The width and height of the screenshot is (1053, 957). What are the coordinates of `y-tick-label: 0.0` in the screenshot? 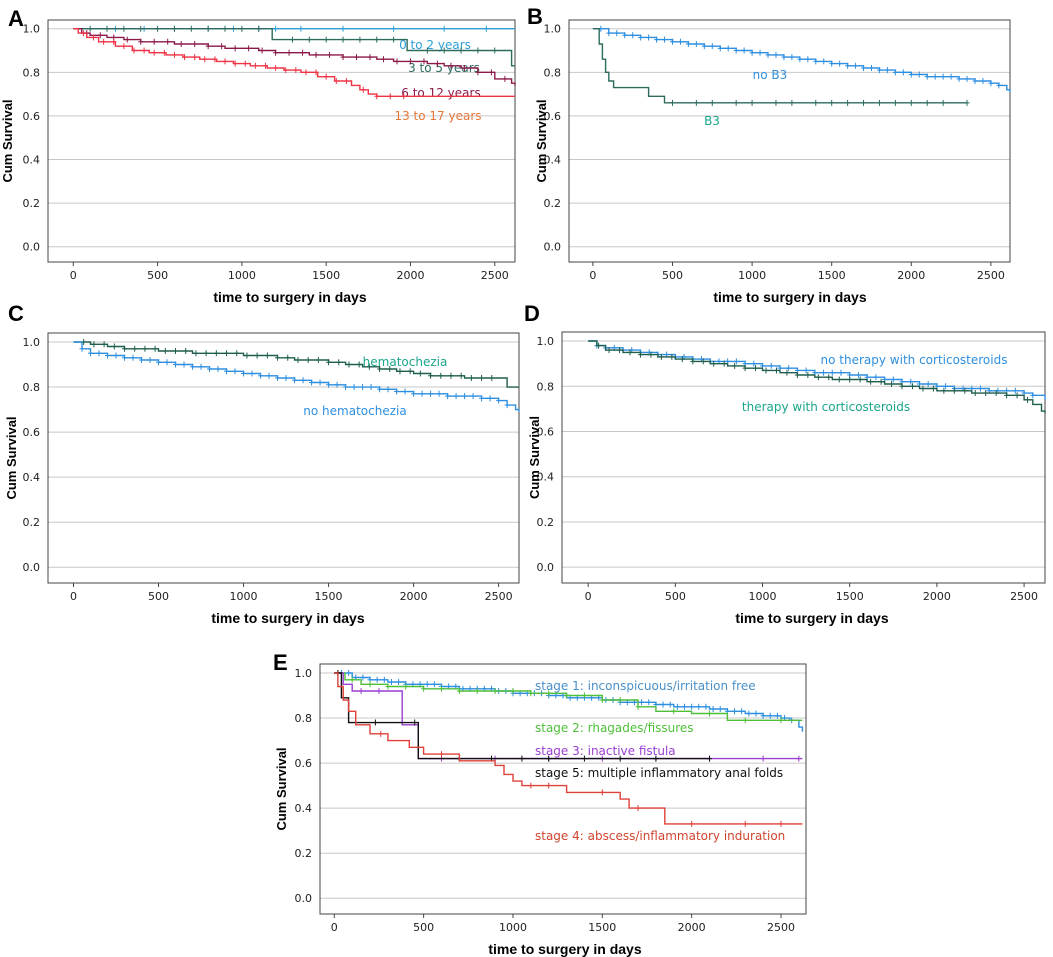 It's located at (553, 247).